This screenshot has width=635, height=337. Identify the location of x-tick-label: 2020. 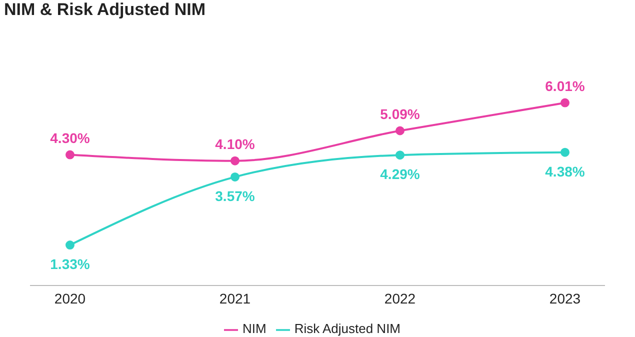
(70, 298).